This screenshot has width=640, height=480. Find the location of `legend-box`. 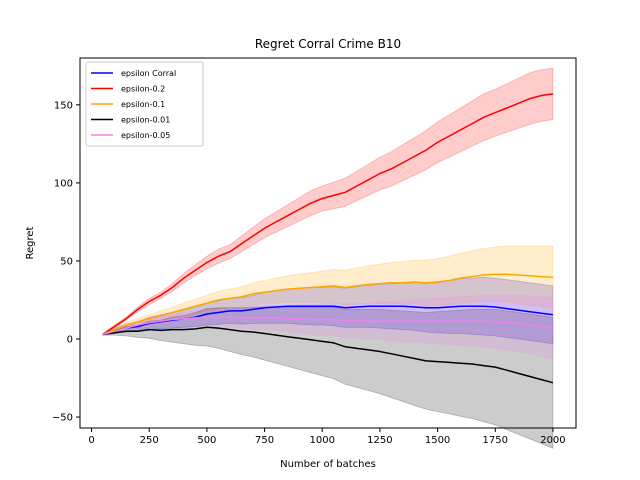

legend-box is located at coordinates (144, 104).